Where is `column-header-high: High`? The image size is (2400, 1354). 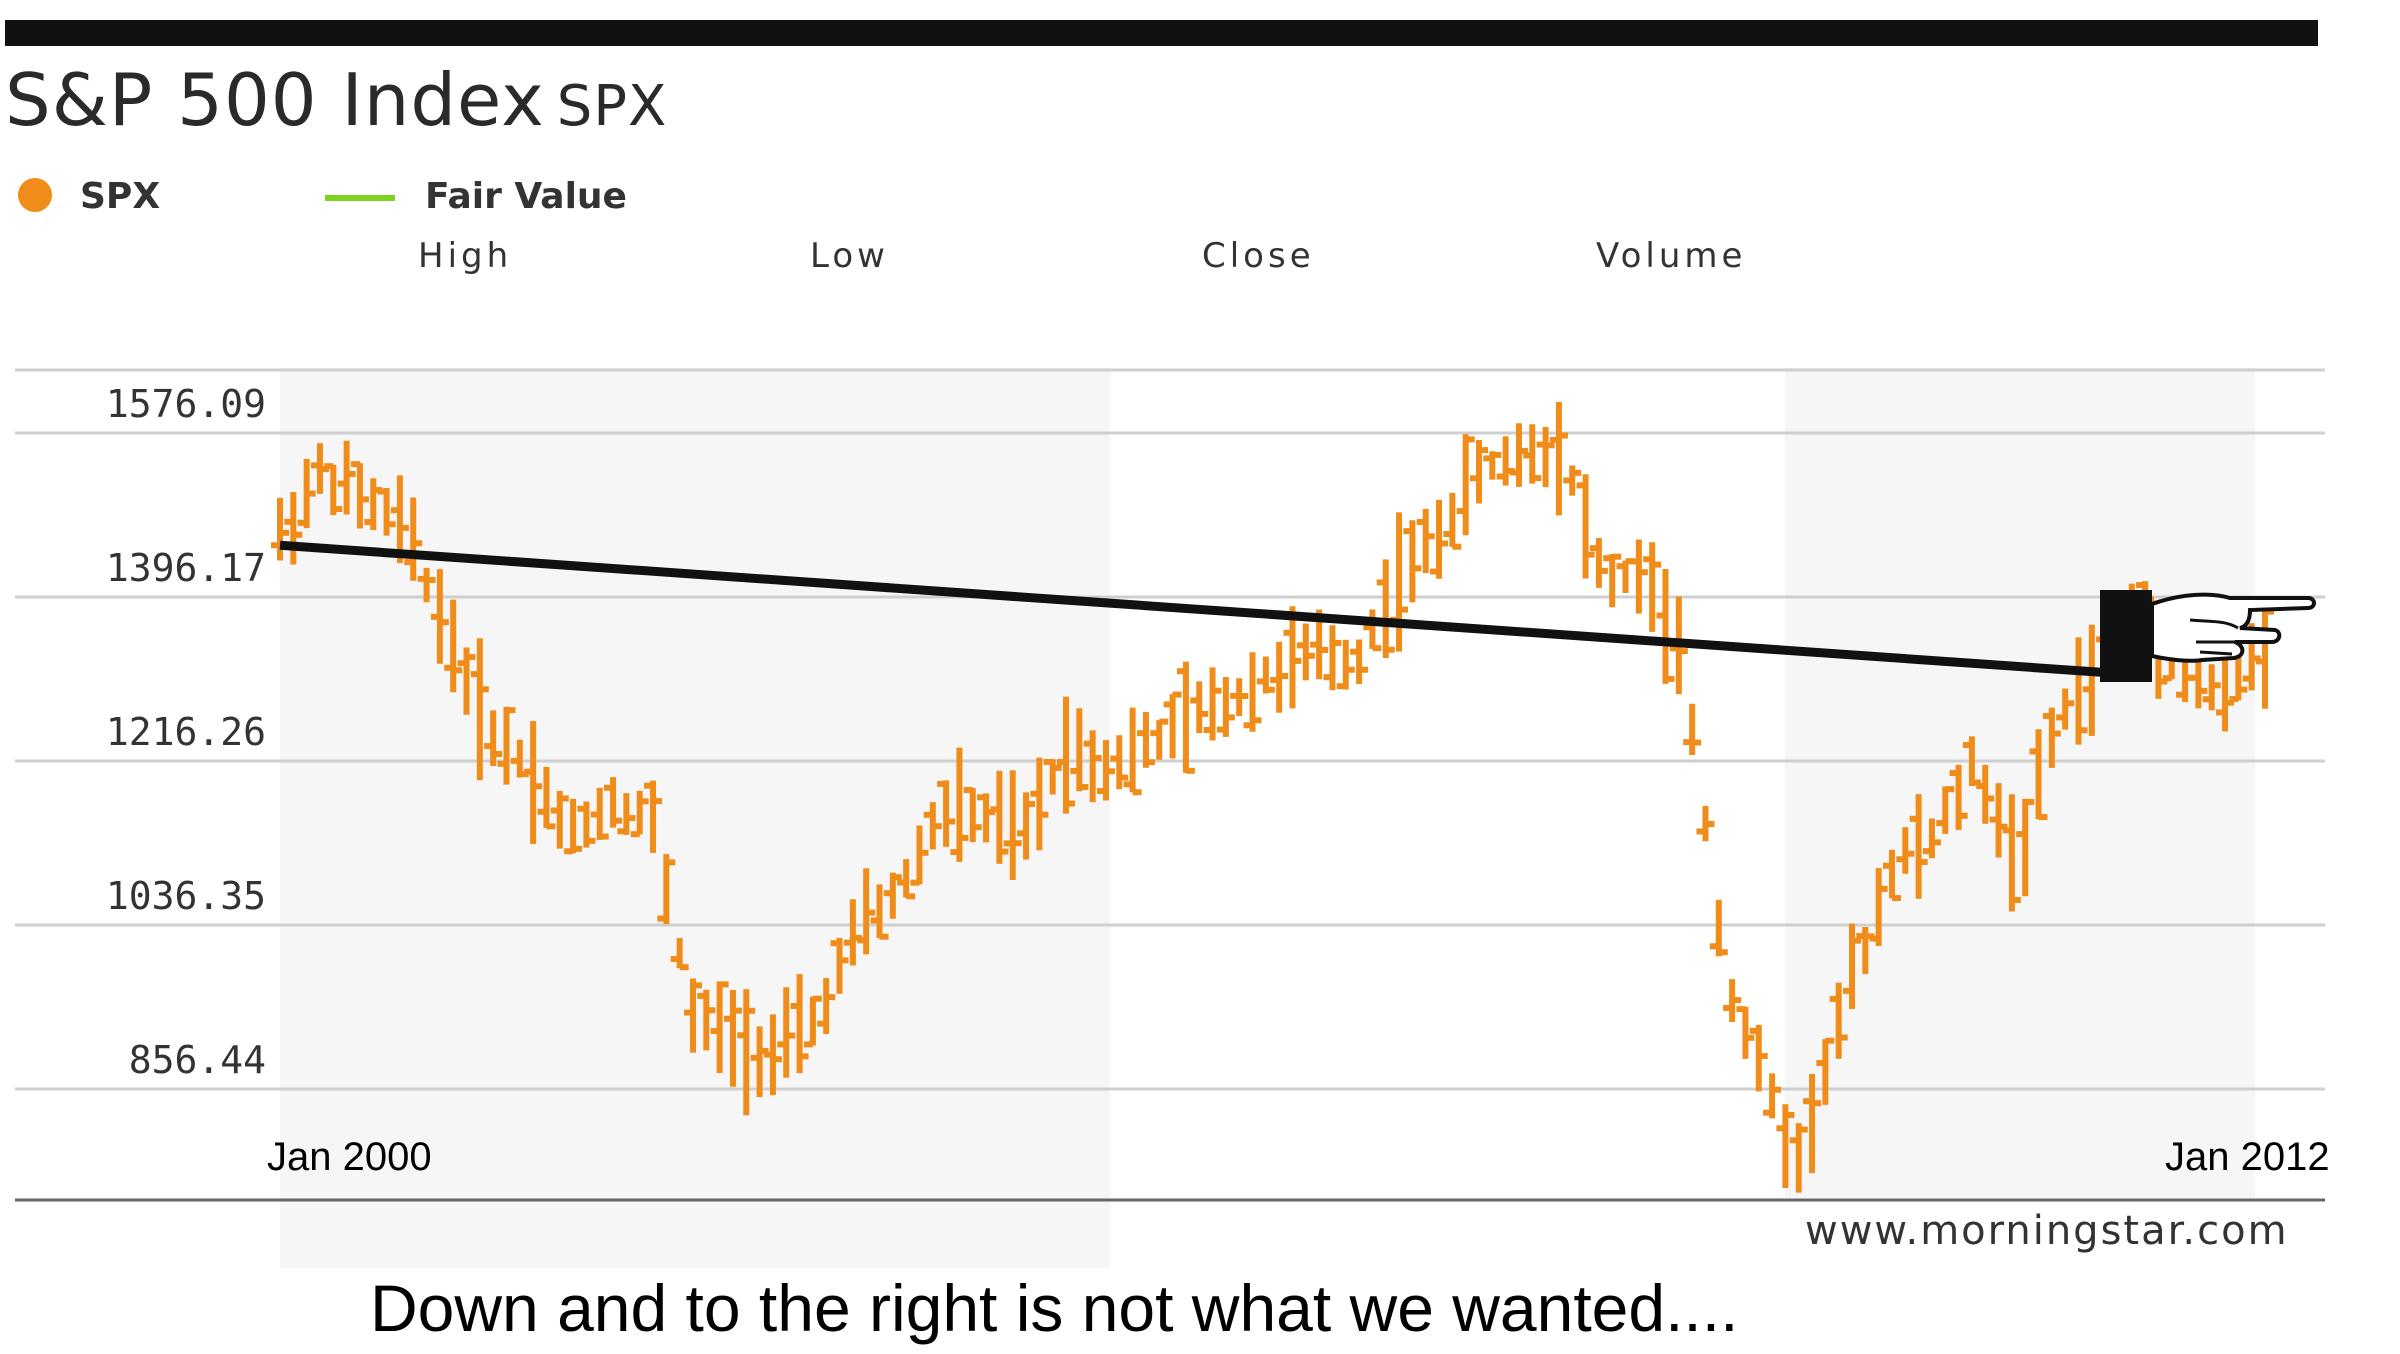
column-header-high: High is located at coordinates (465, 256).